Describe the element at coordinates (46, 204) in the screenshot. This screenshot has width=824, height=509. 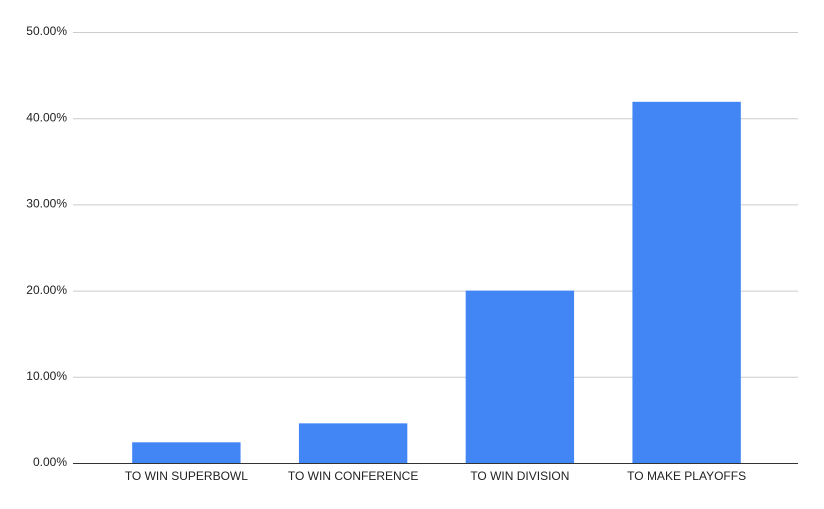
I see `y-tick-label: 30.00%` at that location.